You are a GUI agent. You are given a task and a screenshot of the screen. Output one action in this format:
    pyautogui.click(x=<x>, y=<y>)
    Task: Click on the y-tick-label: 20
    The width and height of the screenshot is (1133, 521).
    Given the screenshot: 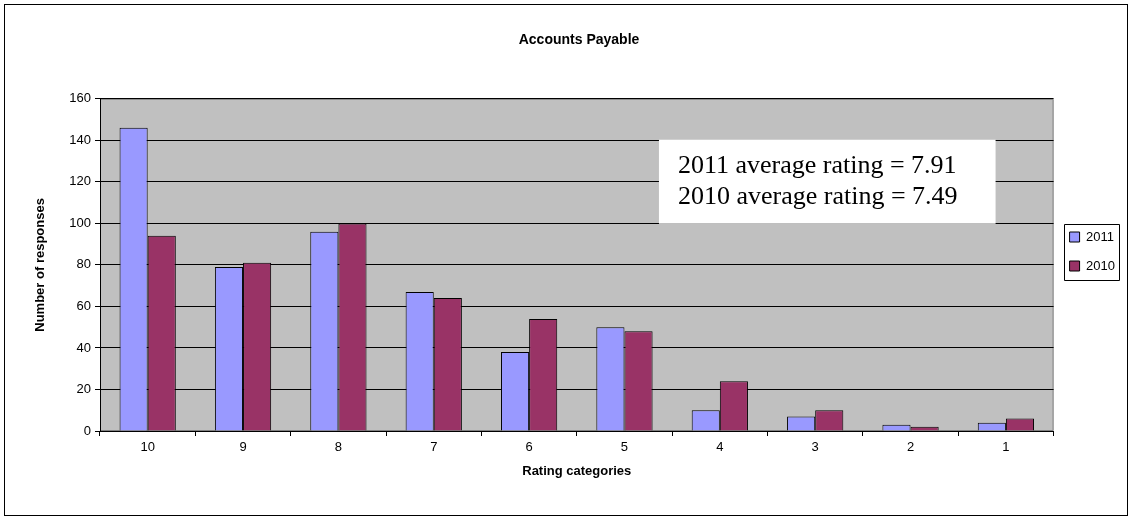 What is the action you would take?
    pyautogui.click(x=83, y=389)
    